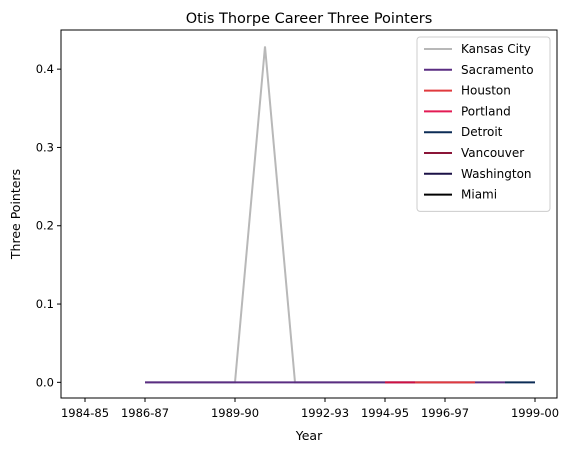 This screenshot has width=573, height=453. What do you see at coordinates (497, 70) in the screenshot?
I see `legend-label: Sacramento` at bounding box center [497, 70].